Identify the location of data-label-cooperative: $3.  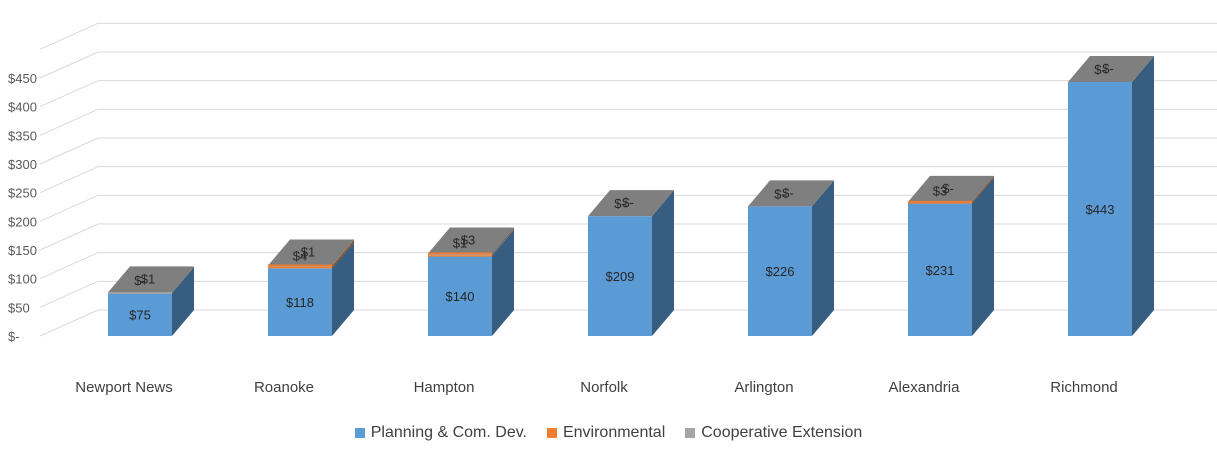
(468, 239).